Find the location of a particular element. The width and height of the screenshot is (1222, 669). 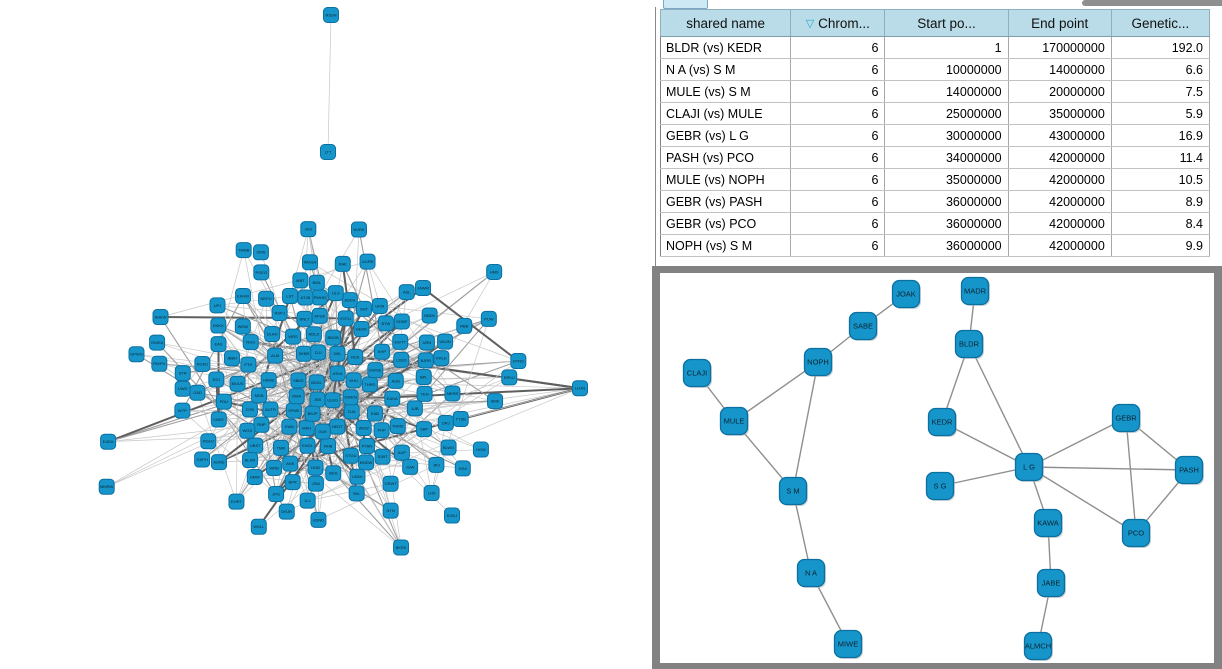

network-node: GRWT is located at coordinates (390, 483).